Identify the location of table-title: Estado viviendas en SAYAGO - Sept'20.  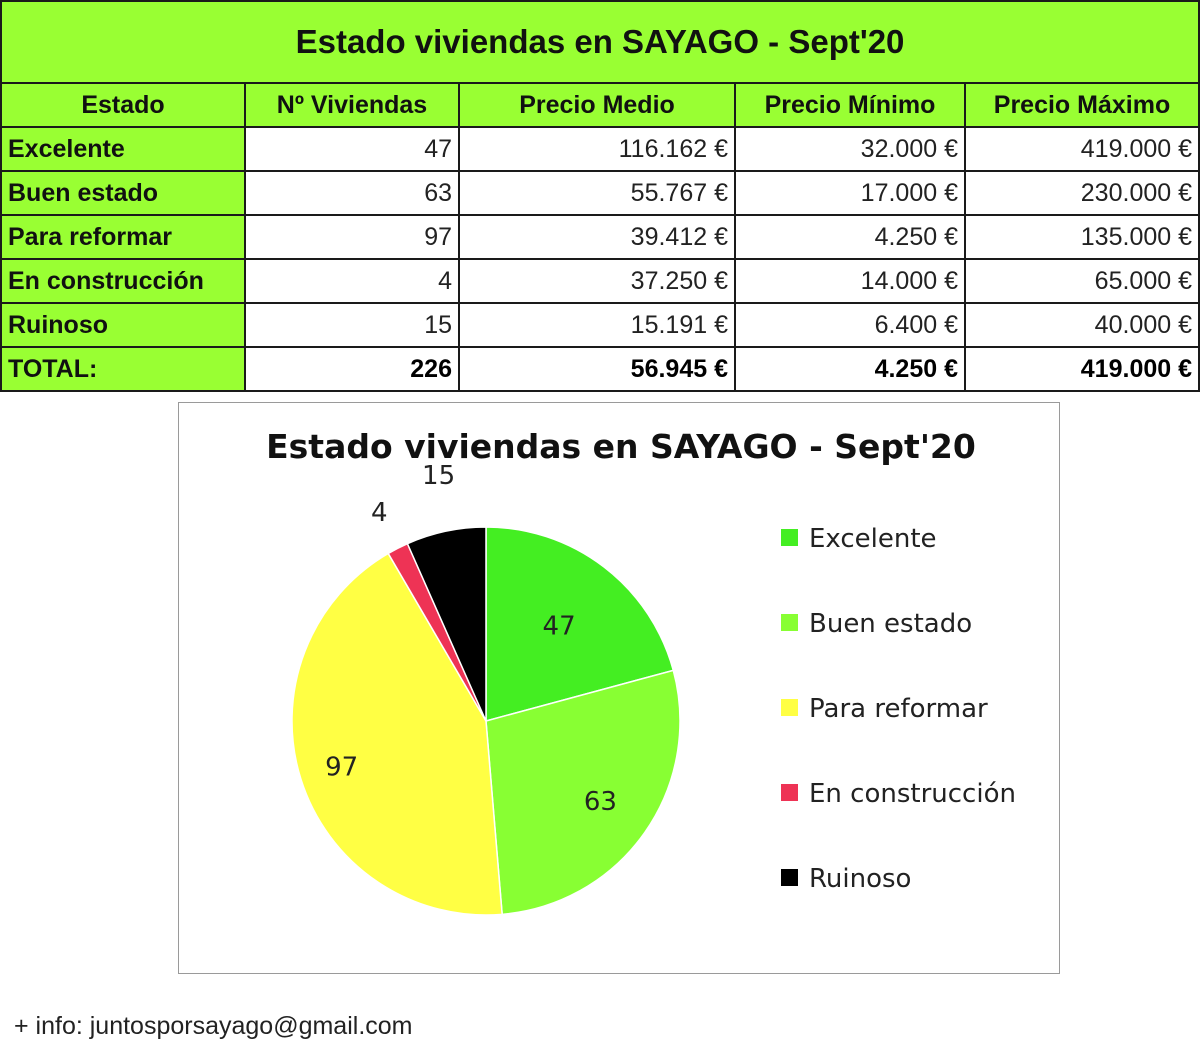
(600, 42).